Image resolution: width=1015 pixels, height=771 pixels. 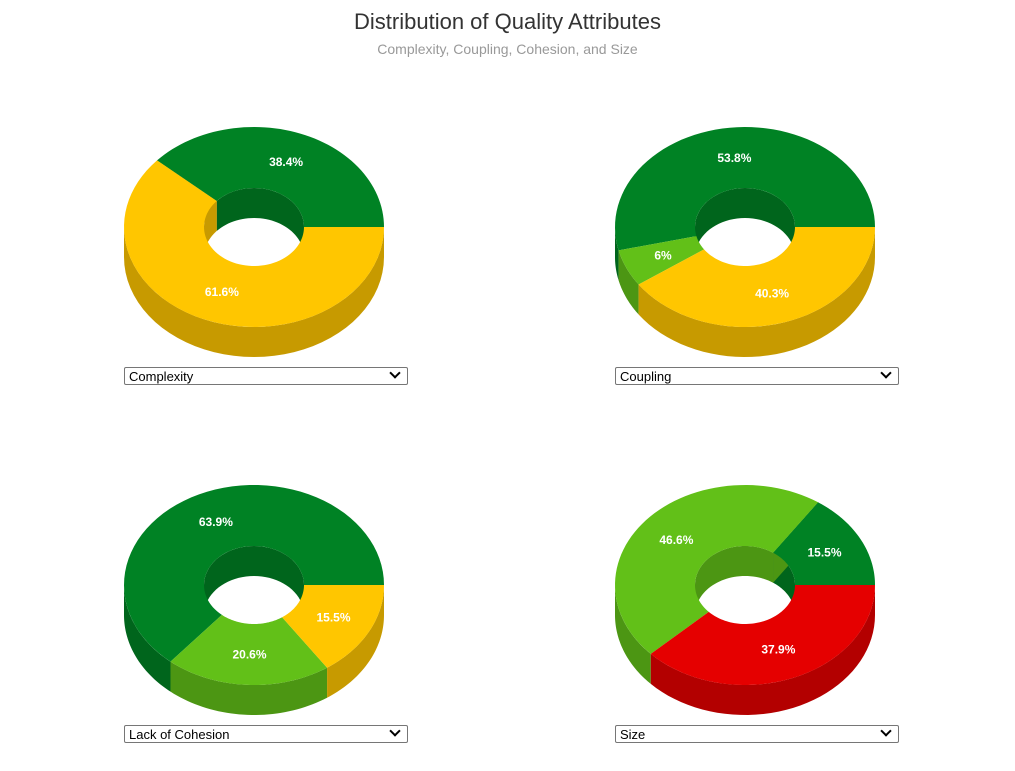 I want to click on select-value: Size, so click(x=633, y=734).